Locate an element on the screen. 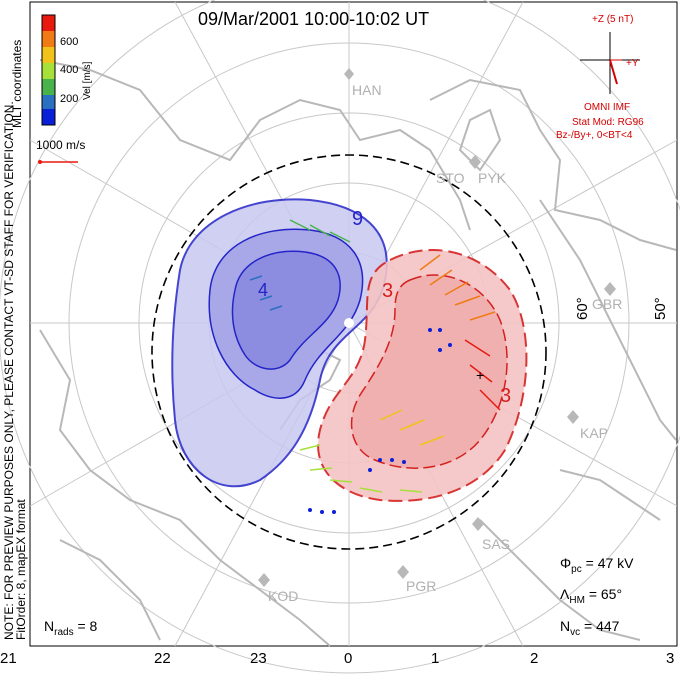 This screenshot has height=679, width=680. imf-stat-mod-1: Stat Mod: RG96 is located at coordinates (608, 122).